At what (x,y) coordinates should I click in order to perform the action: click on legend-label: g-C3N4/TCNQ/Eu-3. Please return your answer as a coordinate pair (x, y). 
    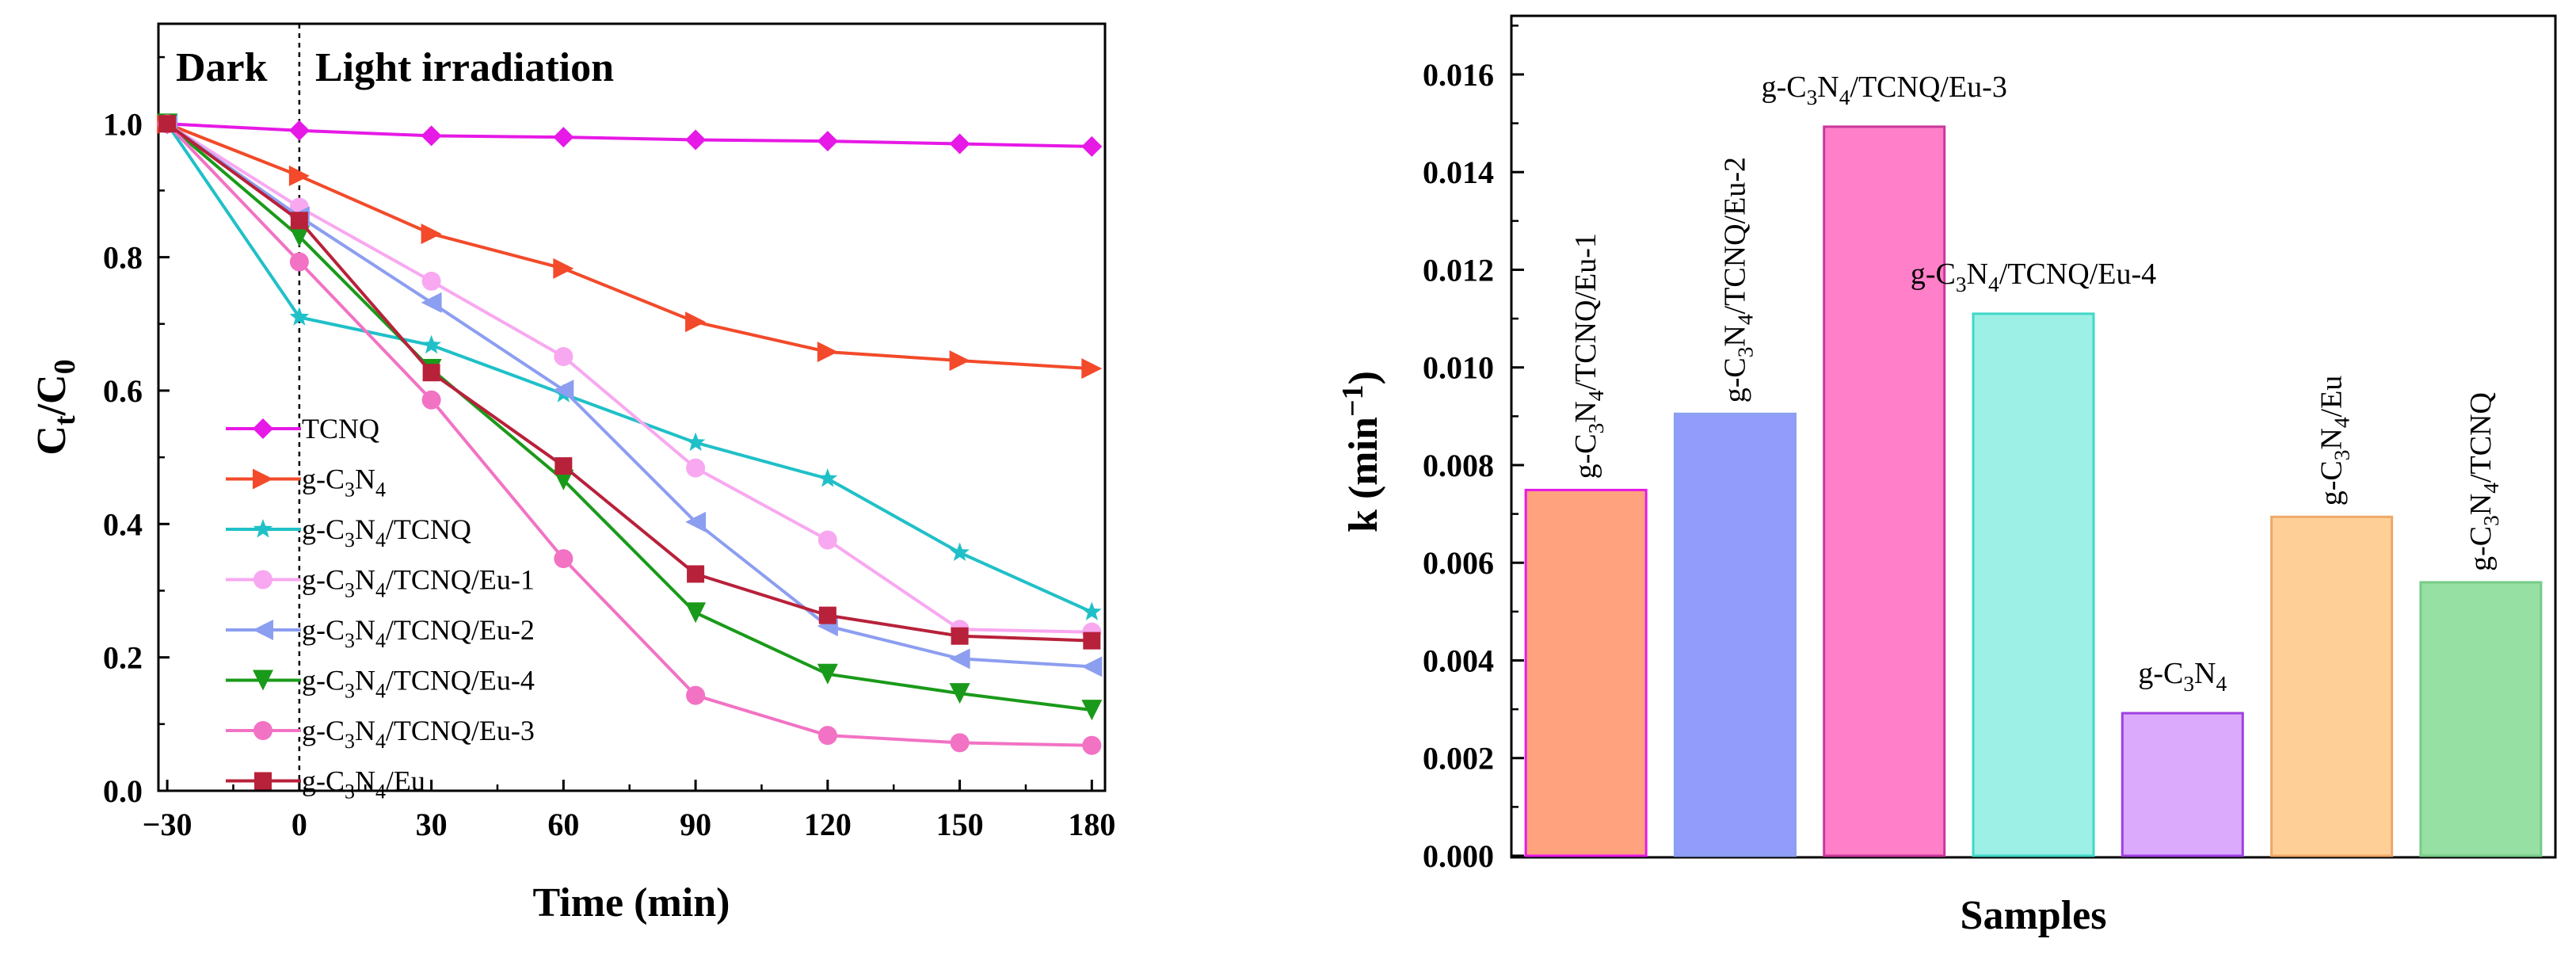
    Looking at the image, I should click on (419, 734).